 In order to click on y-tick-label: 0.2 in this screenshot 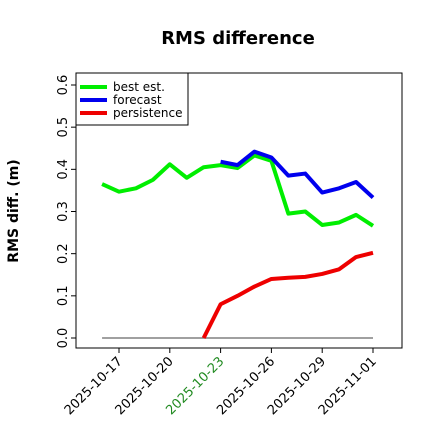, I will do `click(63, 253)`.